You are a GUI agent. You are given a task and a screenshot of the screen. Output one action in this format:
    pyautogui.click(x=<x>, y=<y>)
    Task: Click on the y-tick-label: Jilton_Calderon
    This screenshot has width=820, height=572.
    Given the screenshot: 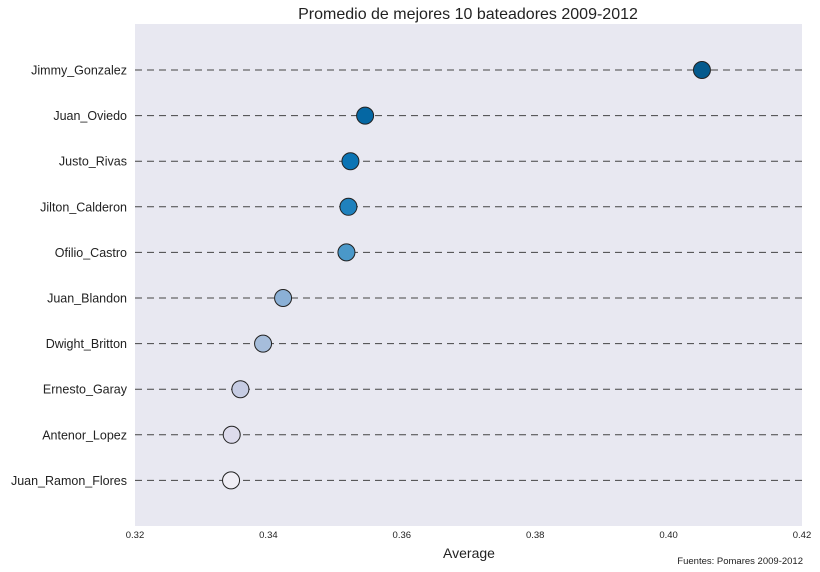 What is the action you would take?
    pyautogui.click(x=83, y=207)
    